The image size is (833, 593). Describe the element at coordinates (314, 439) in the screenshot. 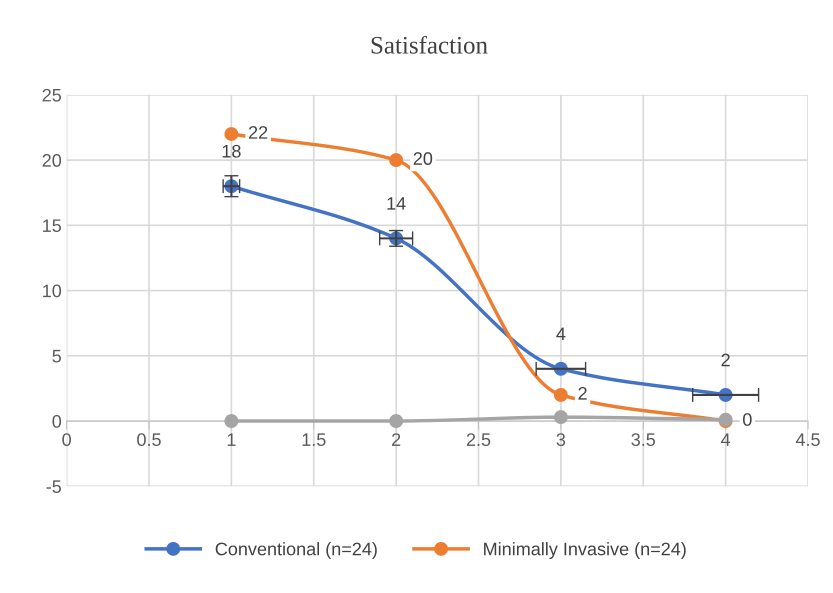

I see `x-tick-label: 1.5` at that location.